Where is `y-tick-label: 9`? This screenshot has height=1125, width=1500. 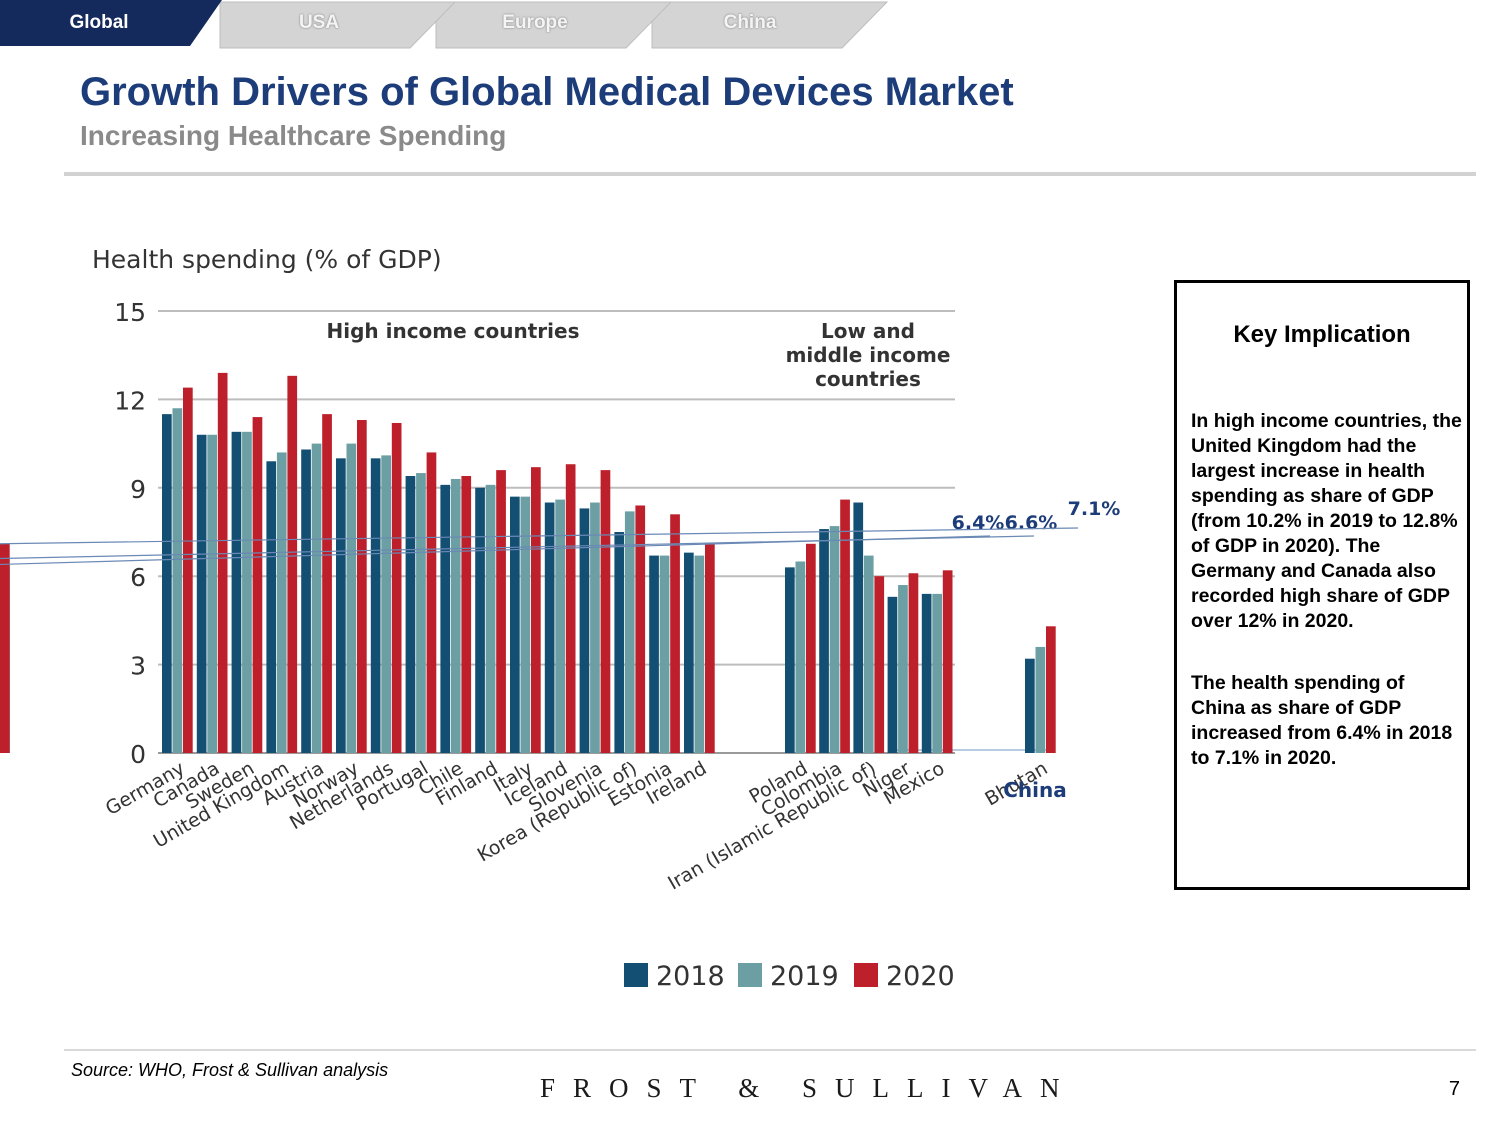
y-tick-label: 9 is located at coordinates (138, 489).